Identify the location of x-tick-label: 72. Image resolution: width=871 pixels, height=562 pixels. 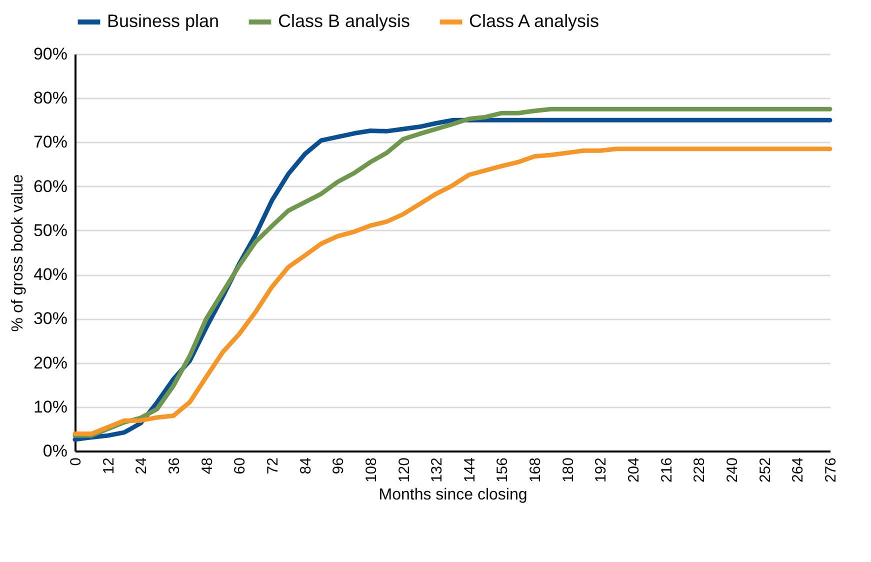
(273, 466).